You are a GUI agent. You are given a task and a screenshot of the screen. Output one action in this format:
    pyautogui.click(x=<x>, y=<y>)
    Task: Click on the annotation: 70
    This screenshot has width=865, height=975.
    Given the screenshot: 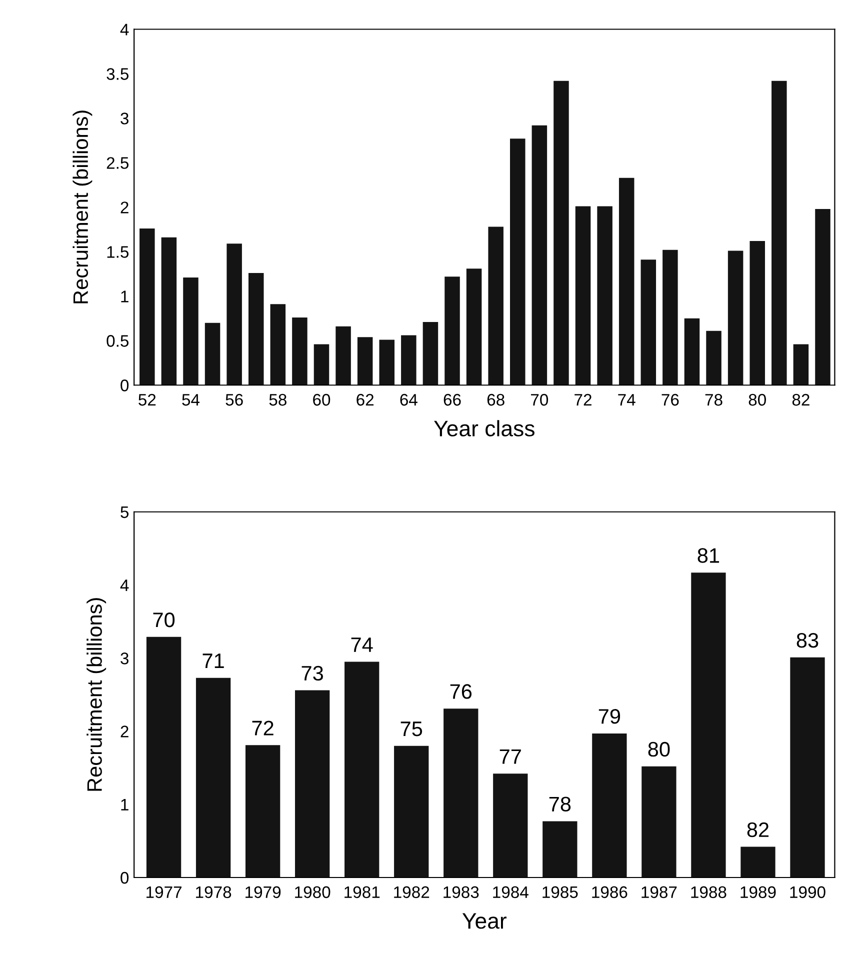 What is the action you would take?
    pyautogui.click(x=164, y=620)
    